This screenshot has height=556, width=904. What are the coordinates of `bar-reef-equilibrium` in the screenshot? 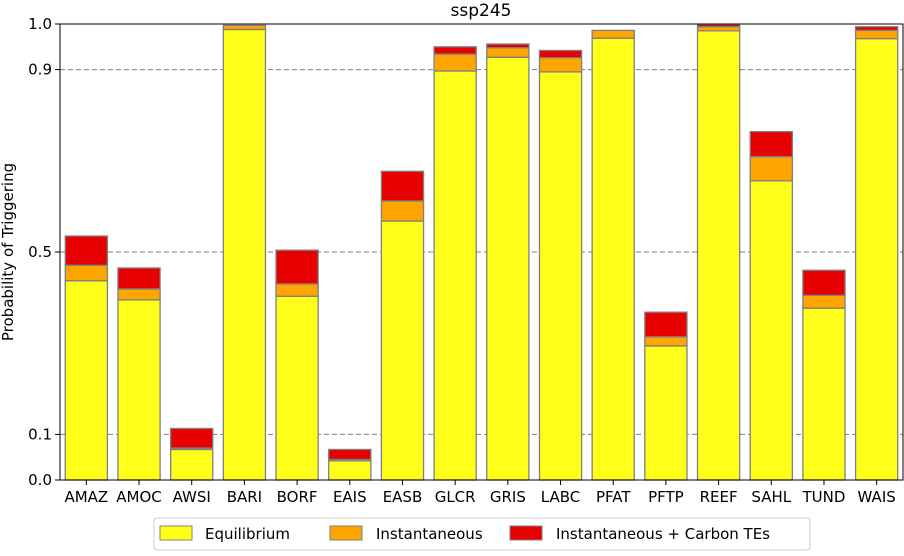 It's located at (718, 255).